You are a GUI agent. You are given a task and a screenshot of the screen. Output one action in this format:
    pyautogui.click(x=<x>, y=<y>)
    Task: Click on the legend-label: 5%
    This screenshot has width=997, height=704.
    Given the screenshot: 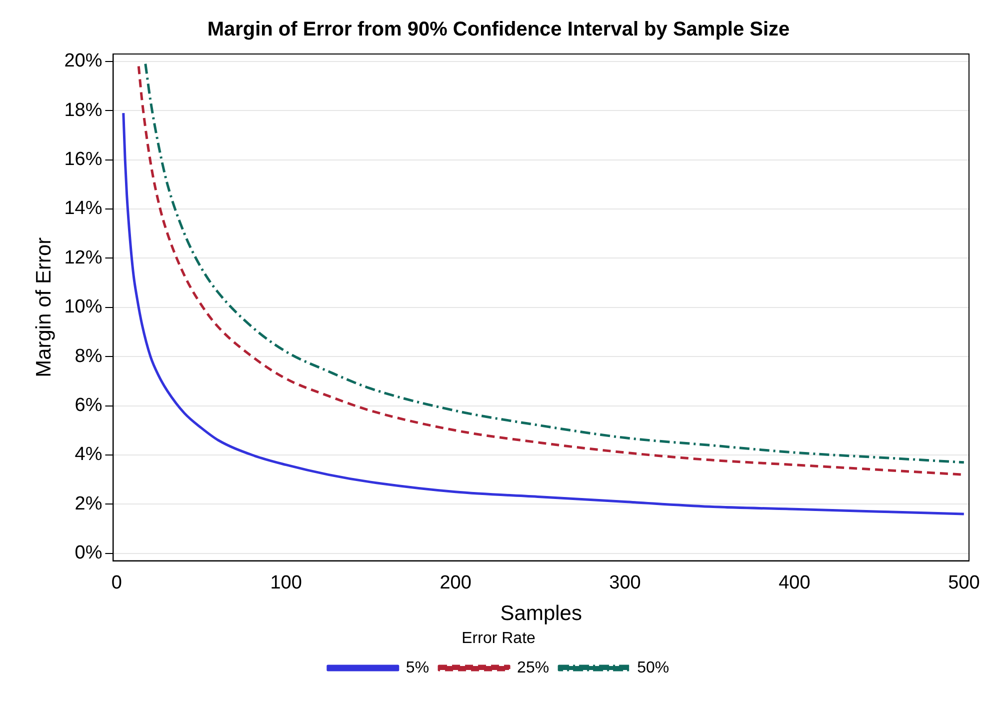 What is the action you would take?
    pyautogui.click(x=418, y=667)
    